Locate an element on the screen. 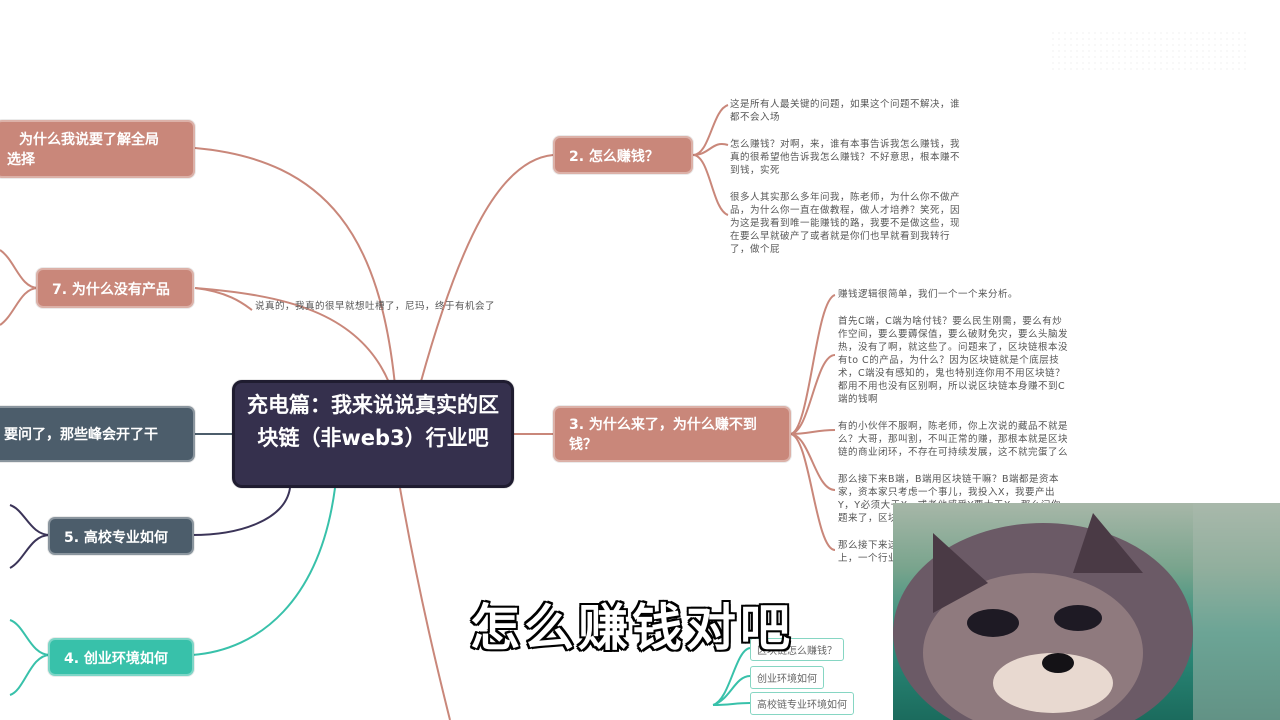 The height and width of the screenshot is (720, 1280). branch-b4-label: 4. 创业环境如何 is located at coordinates (116, 659).